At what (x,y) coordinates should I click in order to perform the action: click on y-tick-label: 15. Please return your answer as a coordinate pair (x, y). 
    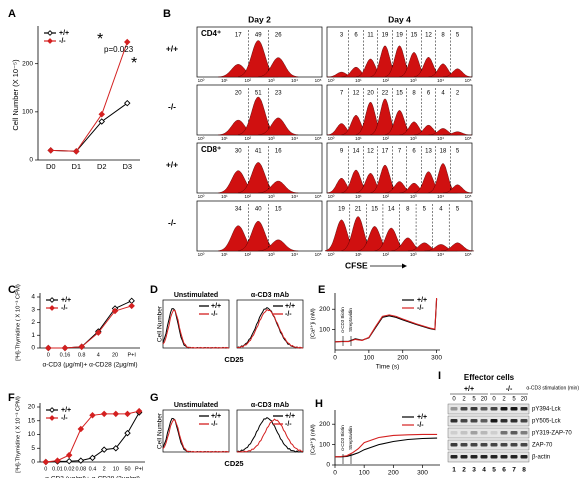
    Looking at the image, I should click on (32, 420).